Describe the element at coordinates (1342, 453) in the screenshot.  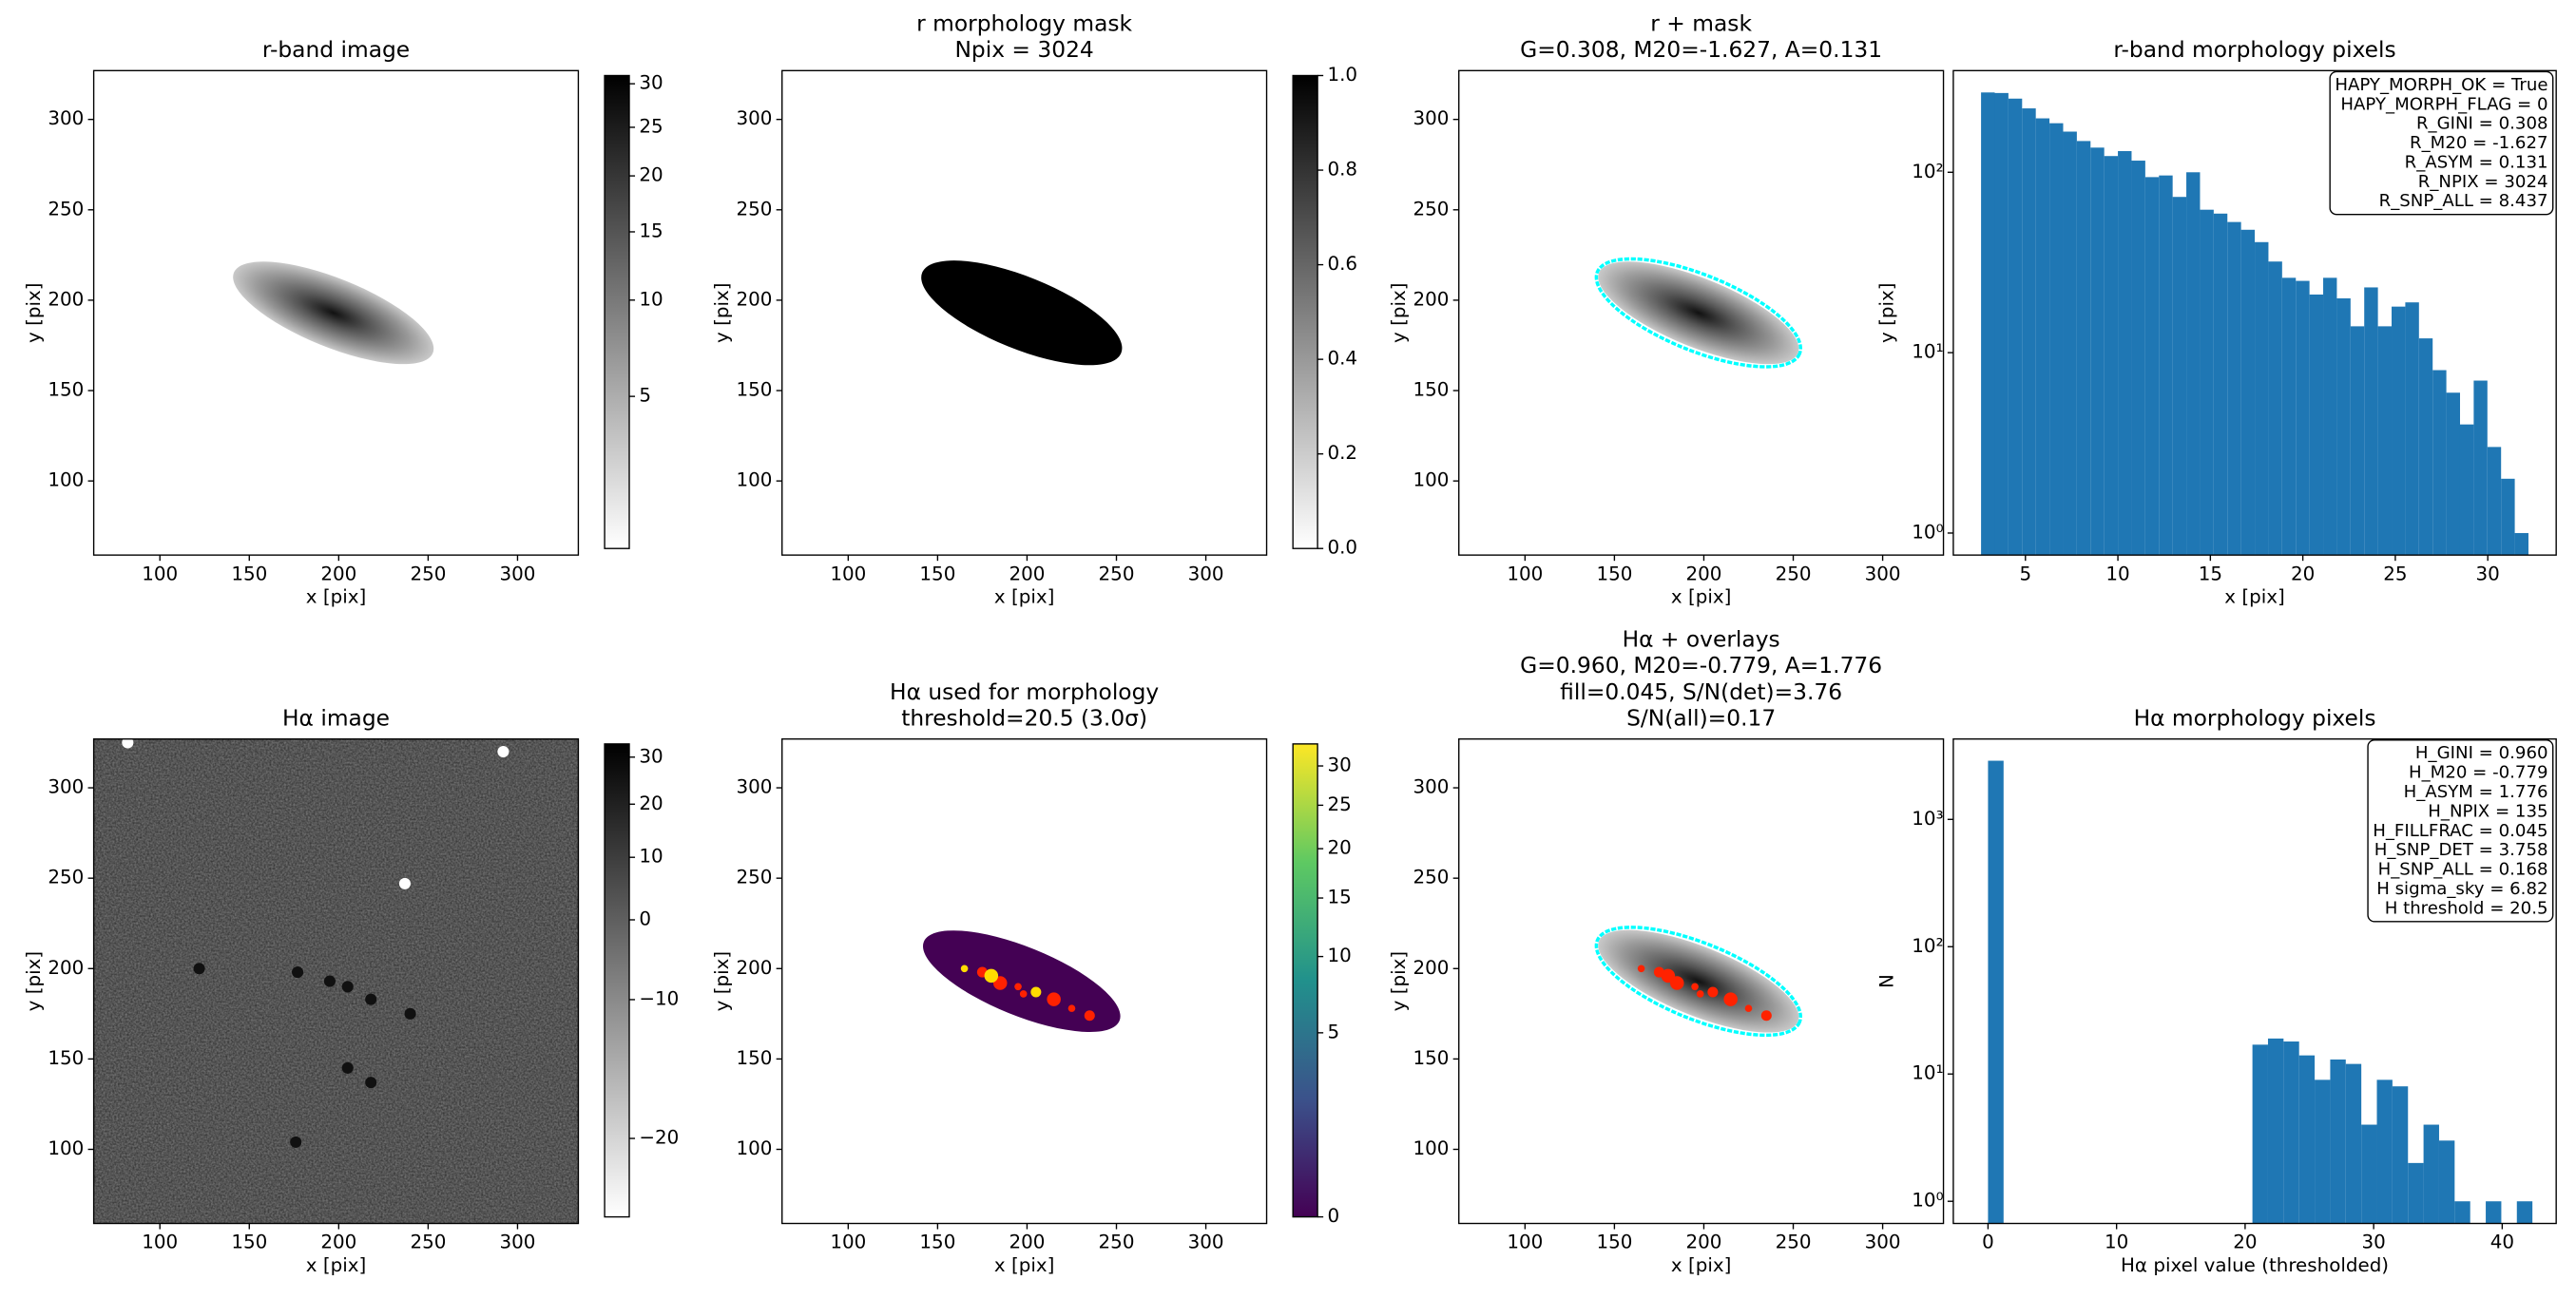
I see `colorbar-tick-label: 0.2` at that location.